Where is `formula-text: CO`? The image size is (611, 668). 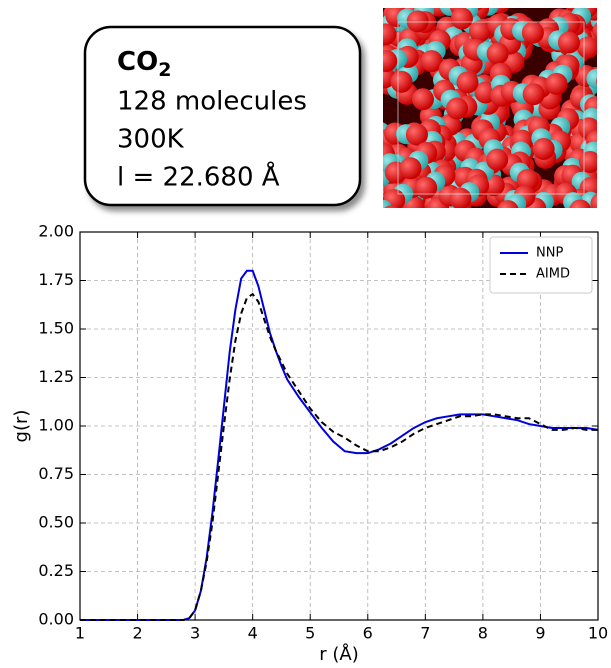
formula-text: CO is located at coordinates (137, 62).